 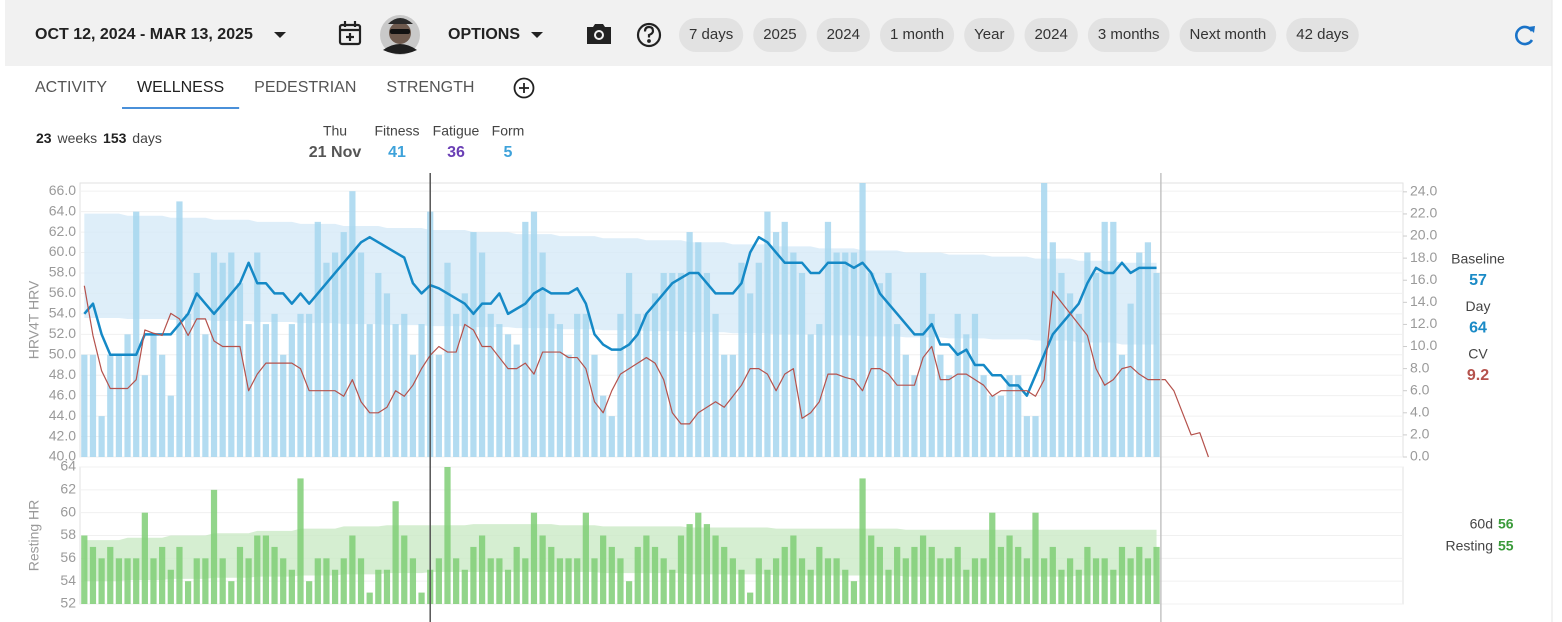 What do you see at coordinates (68, 557) in the screenshot?
I see `y-tick-label: 56` at bounding box center [68, 557].